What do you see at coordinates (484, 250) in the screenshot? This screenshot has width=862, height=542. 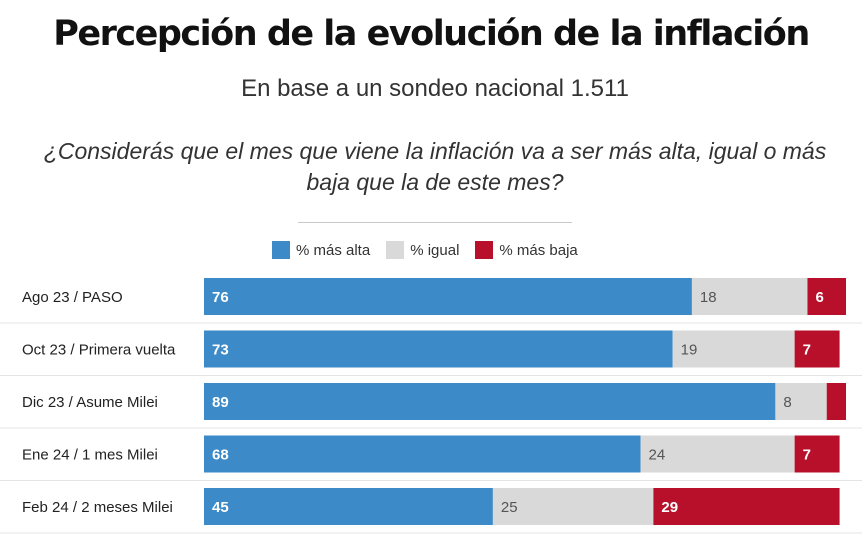 I see `legend-swatch-mas-baja` at bounding box center [484, 250].